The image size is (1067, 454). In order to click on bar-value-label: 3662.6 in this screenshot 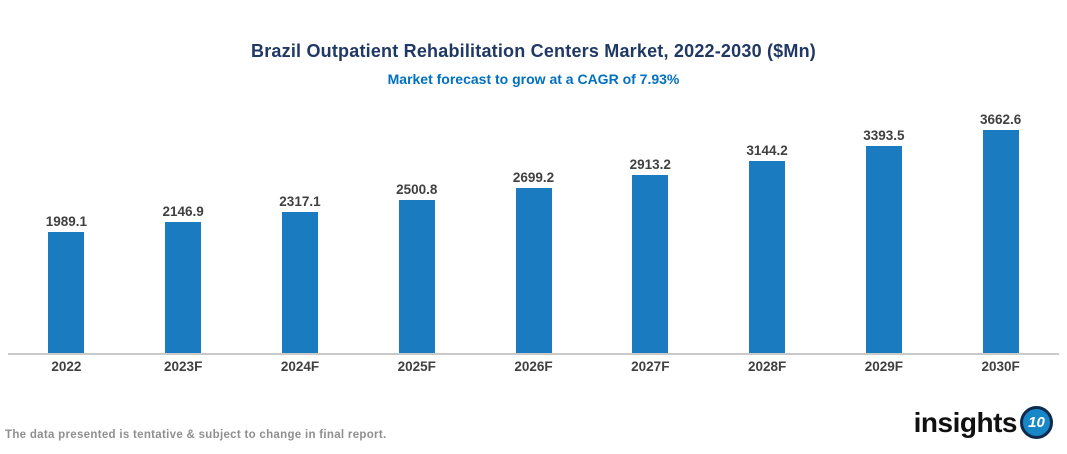, I will do `click(1000, 119)`.